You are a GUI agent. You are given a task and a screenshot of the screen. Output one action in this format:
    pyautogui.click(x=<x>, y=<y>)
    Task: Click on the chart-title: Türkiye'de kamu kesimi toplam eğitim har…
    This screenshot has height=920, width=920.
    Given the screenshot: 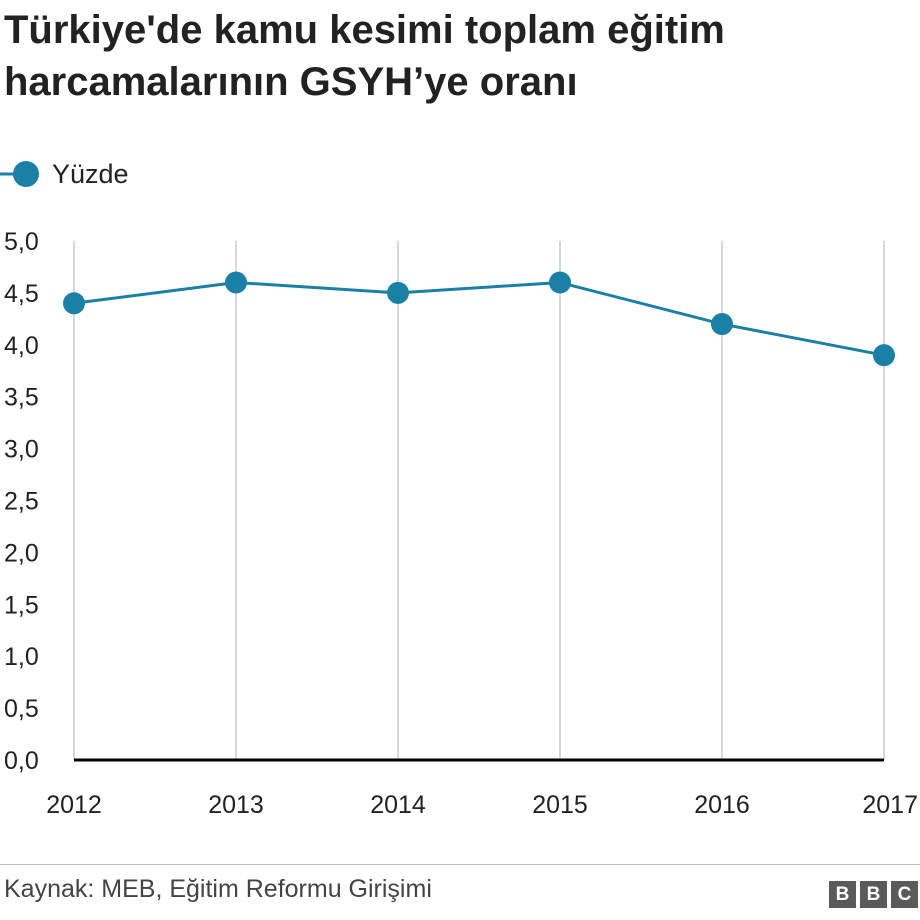 What is the action you would take?
    pyautogui.click(x=364, y=56)
    